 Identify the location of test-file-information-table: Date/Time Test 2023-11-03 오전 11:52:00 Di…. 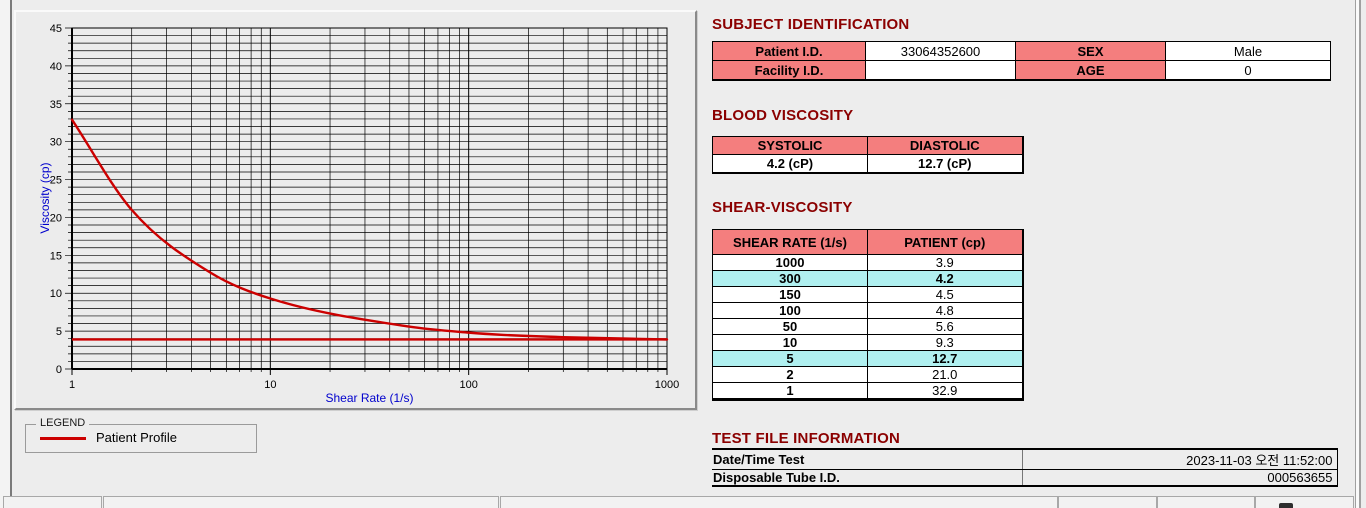
(1025, 467).